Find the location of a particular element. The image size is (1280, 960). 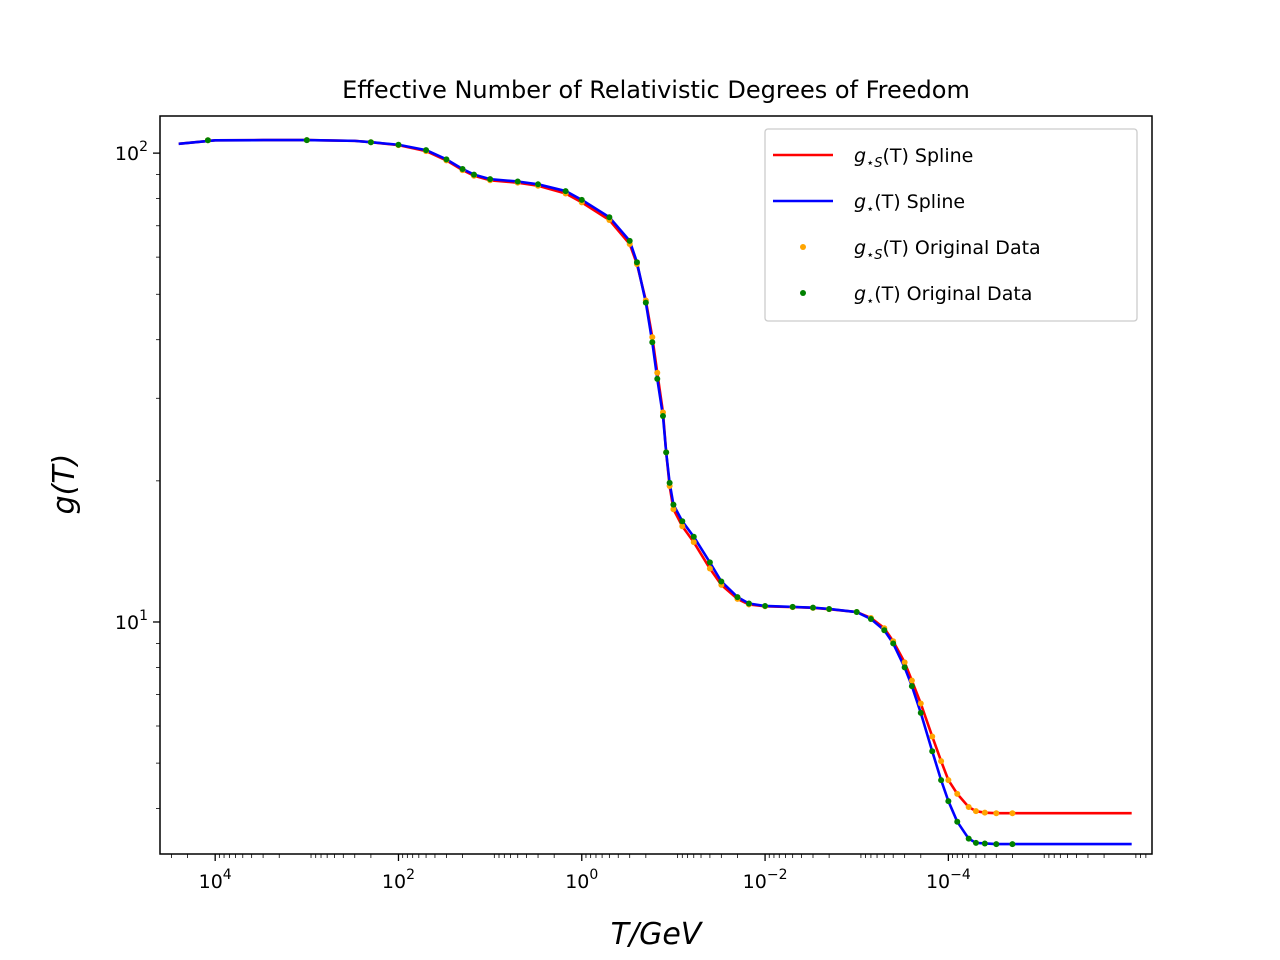

legend-entry: g⋆S(T) Spline is located at coordinates (873, 158).